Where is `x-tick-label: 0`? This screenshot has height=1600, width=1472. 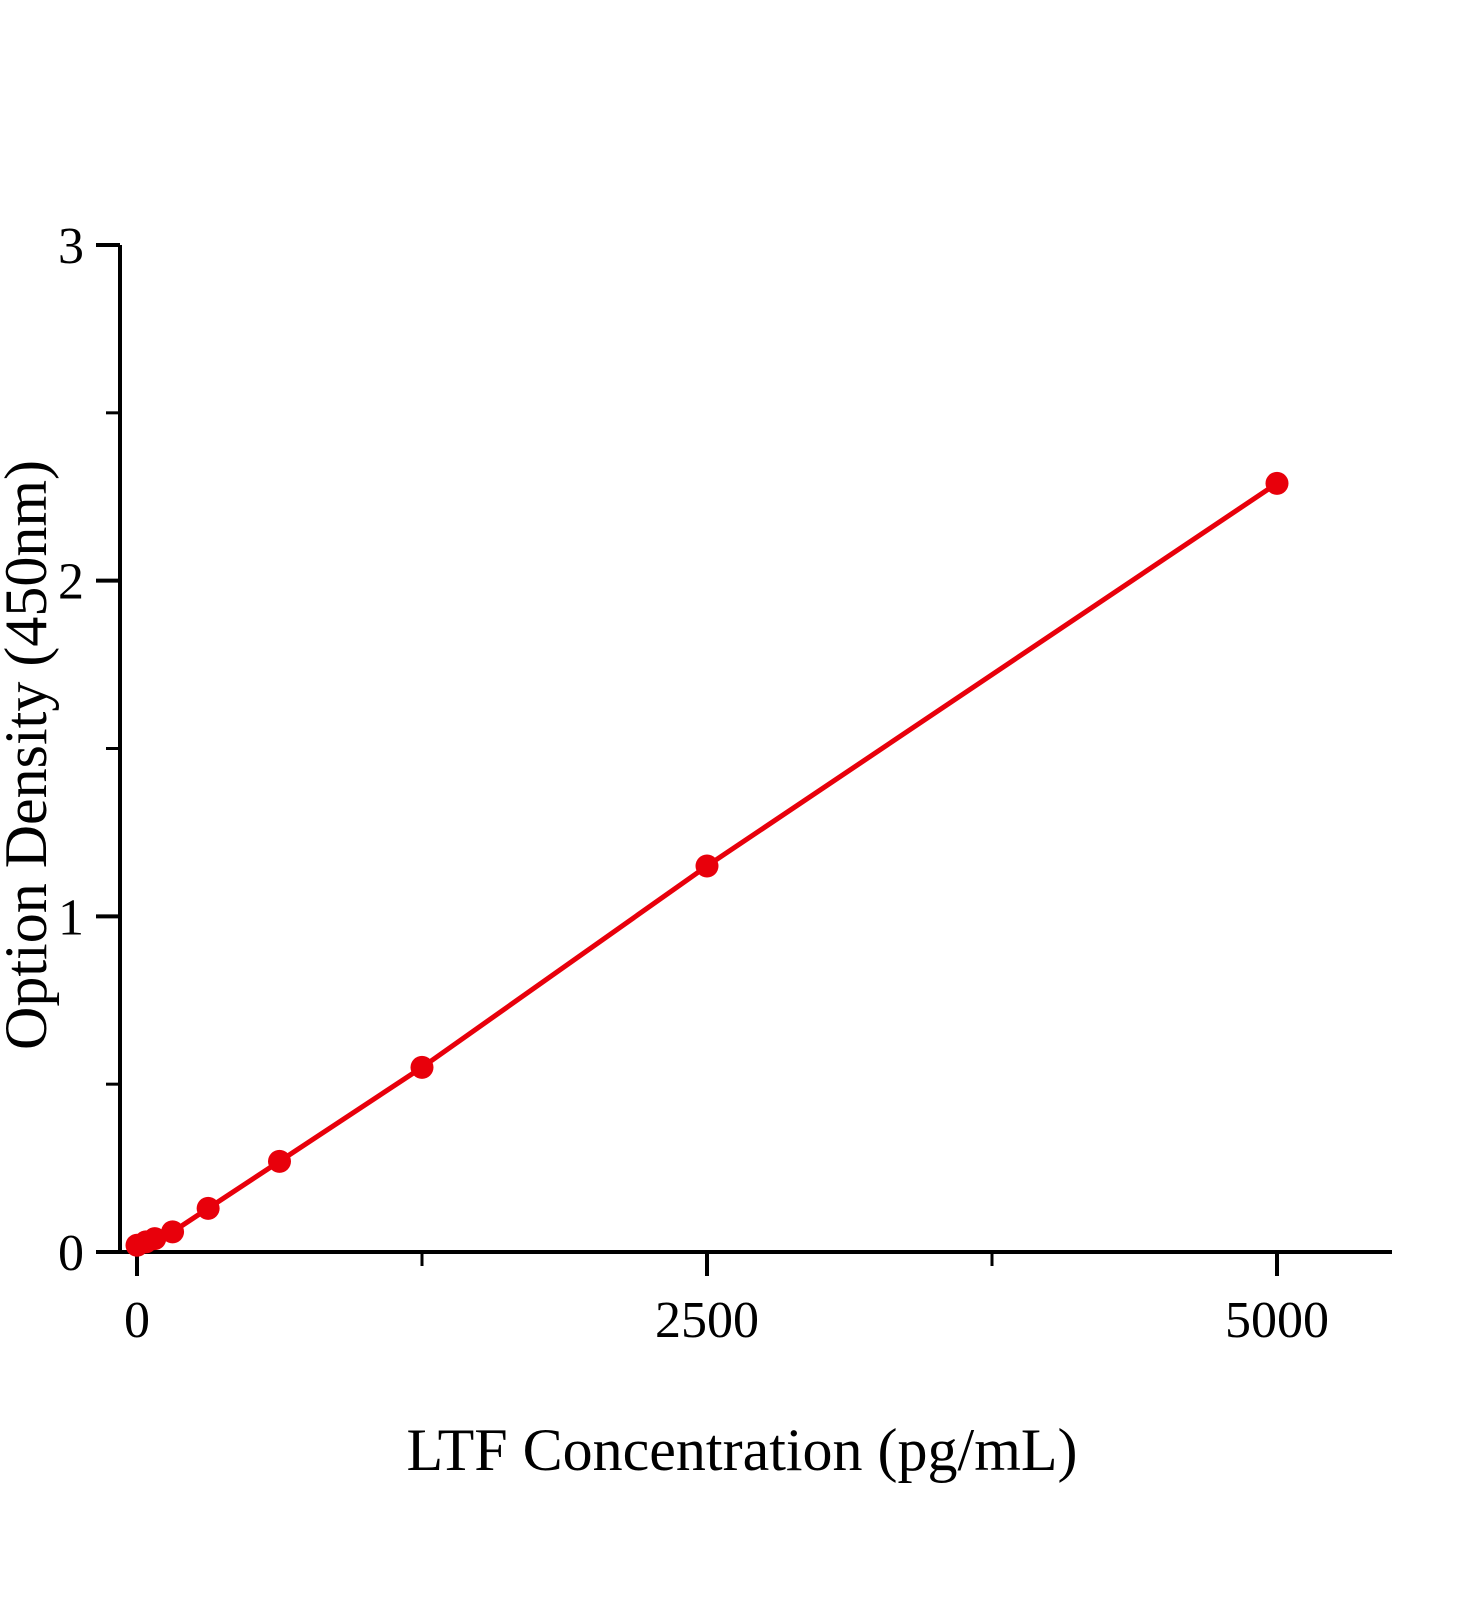 x-tick-label: 0 is located at coordinates (137, 1320).